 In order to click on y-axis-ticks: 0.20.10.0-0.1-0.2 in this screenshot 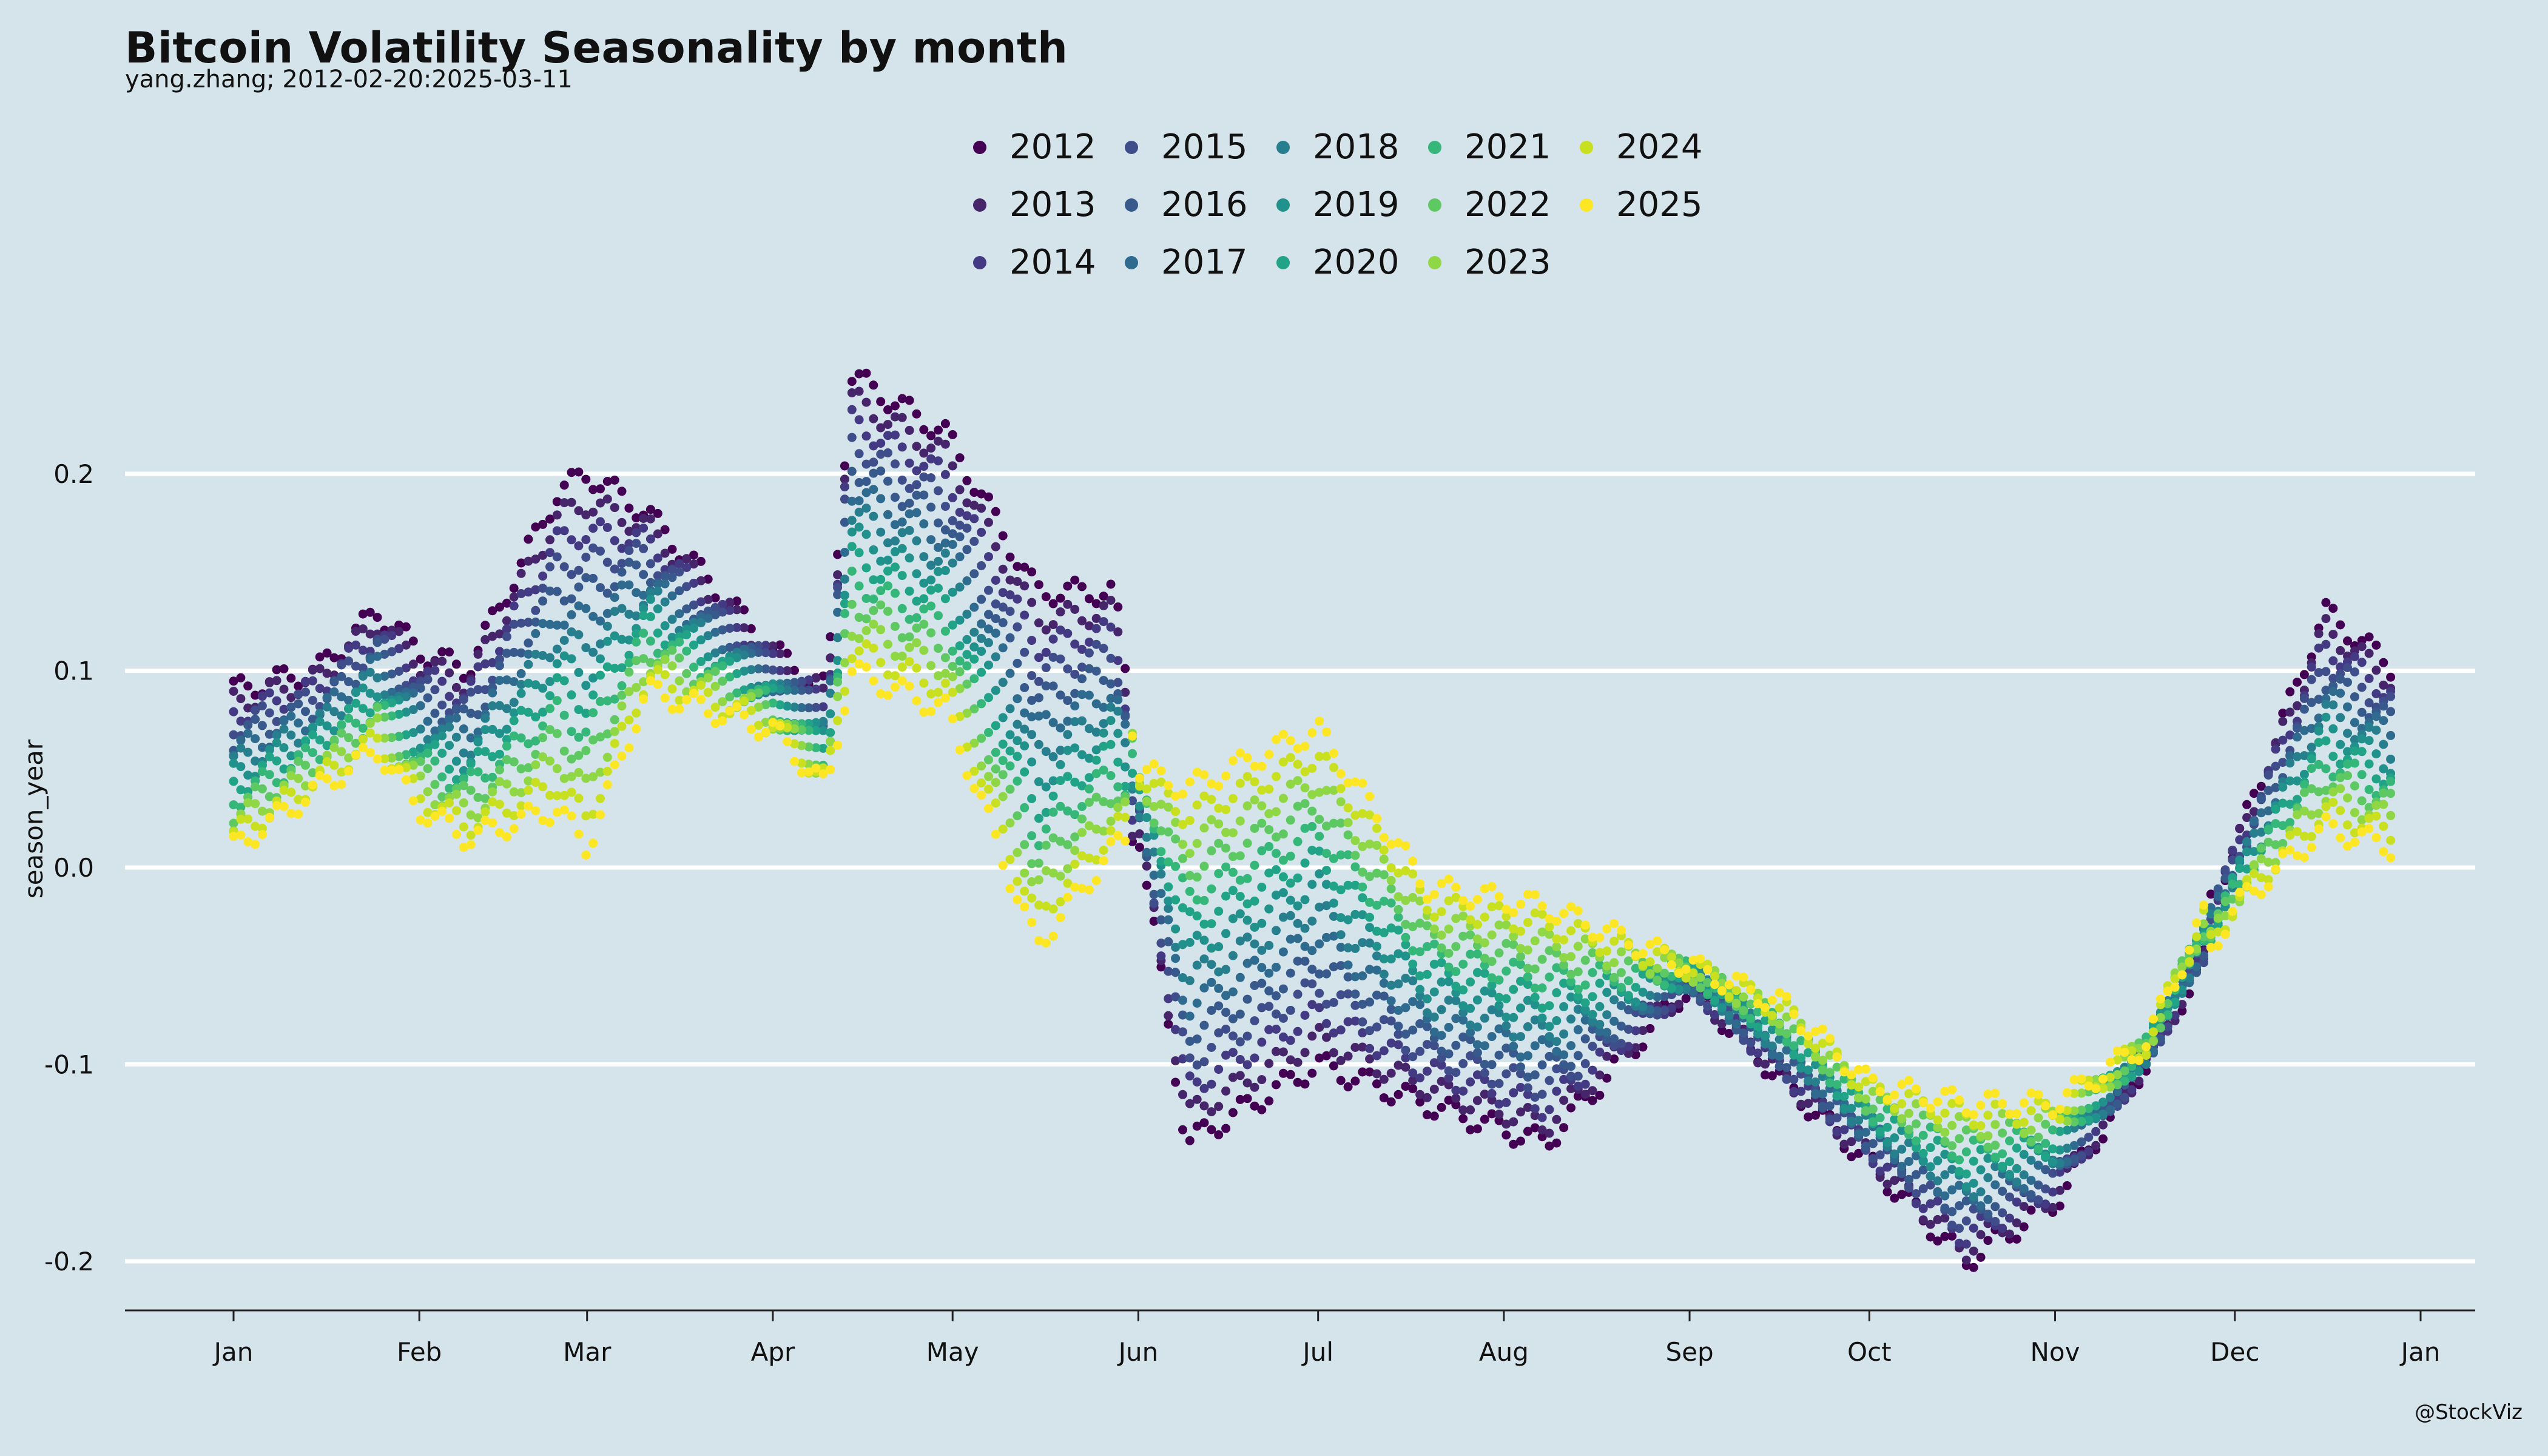, I will do `click(69, 867)`.